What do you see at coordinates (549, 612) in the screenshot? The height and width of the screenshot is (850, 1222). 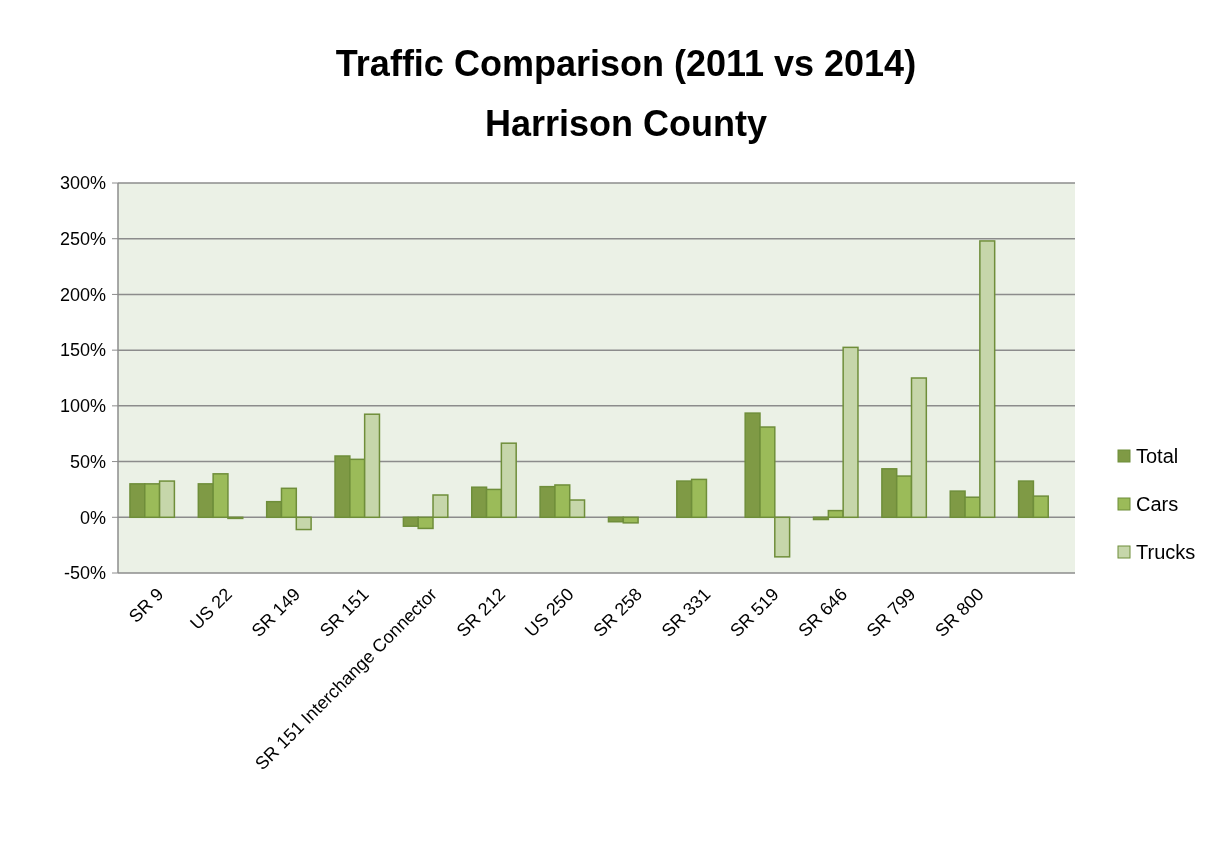 I see `x-tick-label: US 250` at bounding box center [549, 612].